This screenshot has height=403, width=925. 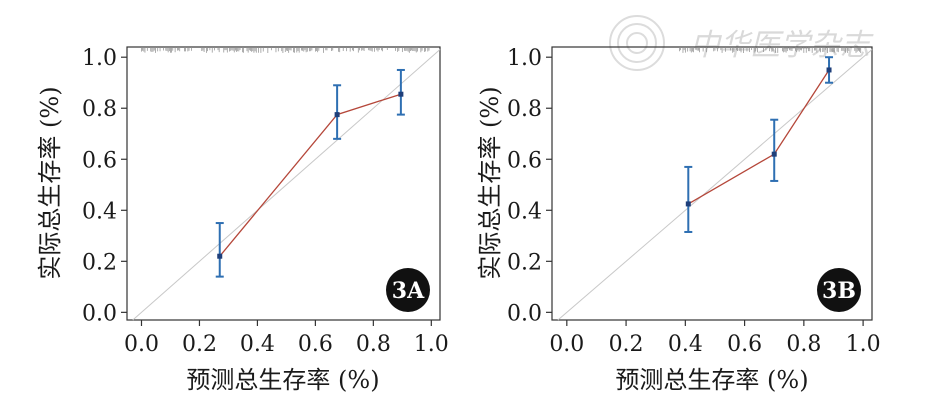 I want to click on panel-badge: 3A, so click(x=408, y=290).